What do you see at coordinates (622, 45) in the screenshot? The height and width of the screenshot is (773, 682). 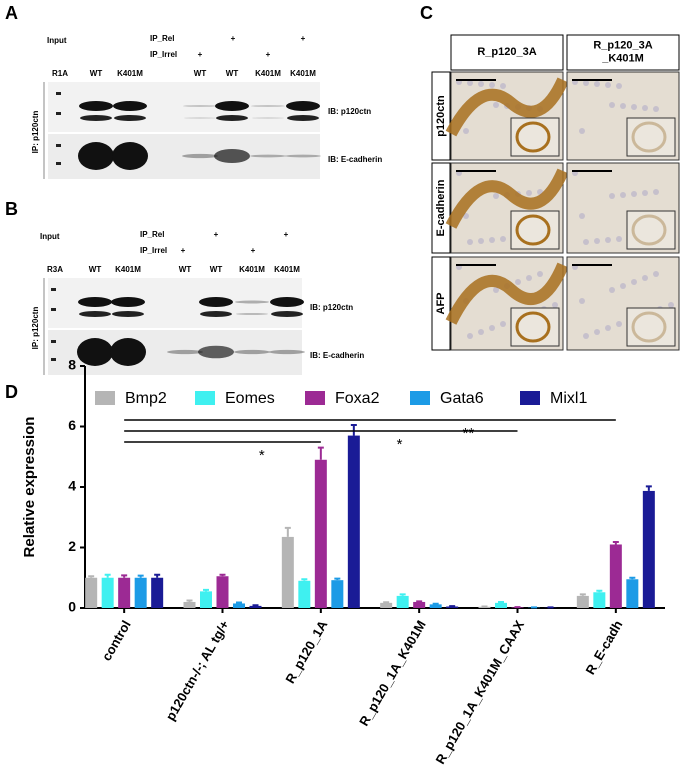 I see `column-header: R_p120_3A` at bounding box center [622, 45].